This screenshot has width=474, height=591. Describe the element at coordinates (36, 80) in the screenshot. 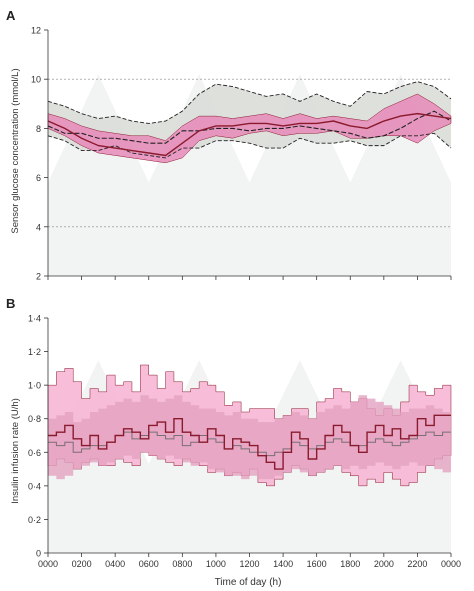

I see `y-tick-label-a: 10` at that location.